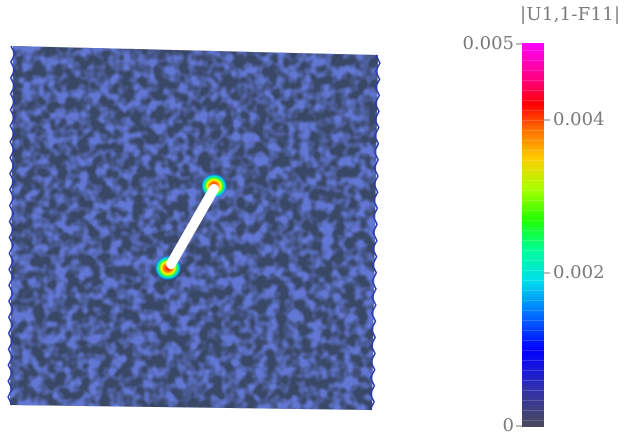  What do you see at coordinates (579, 119) in the screenshot?
I see `tick-label-upper: 0.004` at bounding box center [579, 119].